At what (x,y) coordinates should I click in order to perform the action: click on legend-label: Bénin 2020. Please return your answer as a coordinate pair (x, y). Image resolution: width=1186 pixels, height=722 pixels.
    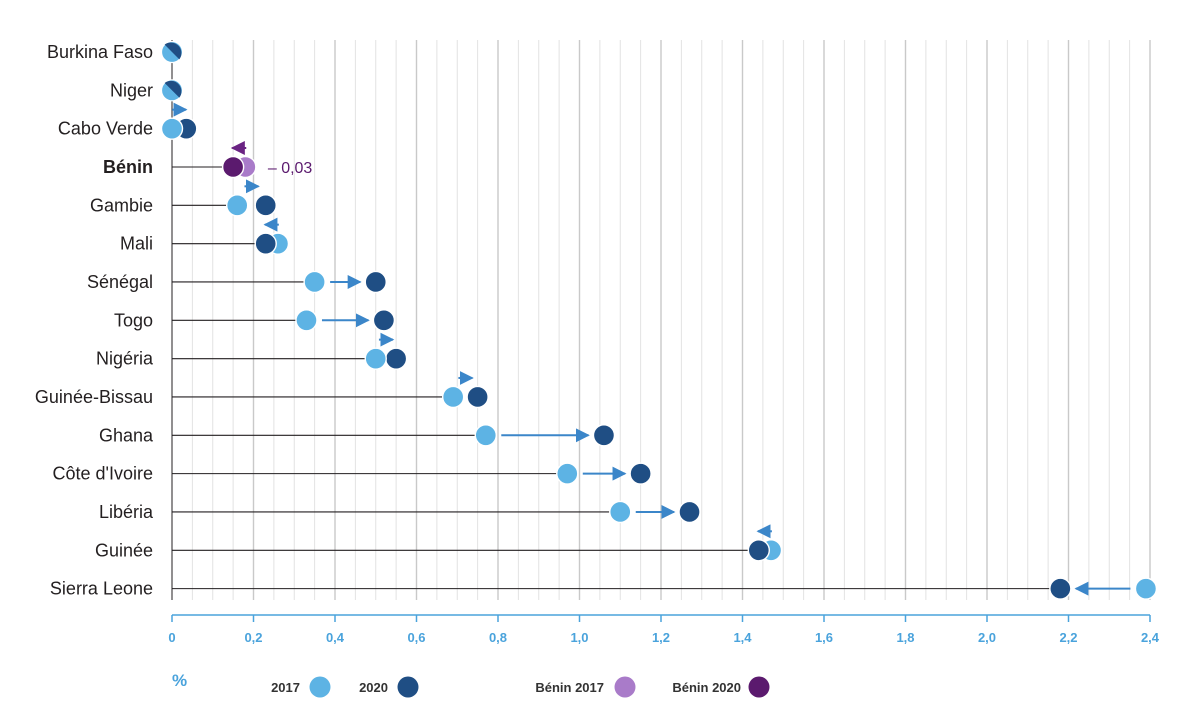
    Looking at the image, I should click on (706, 687).